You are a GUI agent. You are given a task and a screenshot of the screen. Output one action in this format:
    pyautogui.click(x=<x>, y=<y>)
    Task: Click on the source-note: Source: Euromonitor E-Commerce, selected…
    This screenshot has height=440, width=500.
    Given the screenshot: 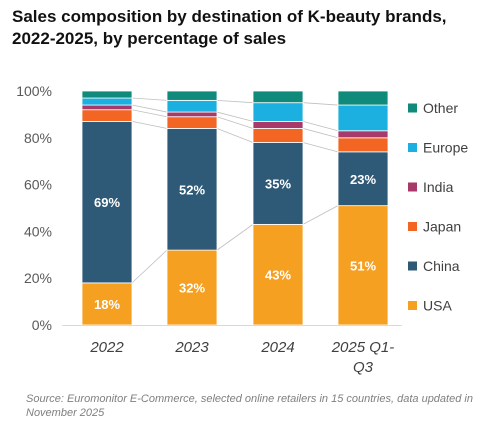 What is the action you would take?
    pyautogui.click(x=249, y=406)
    